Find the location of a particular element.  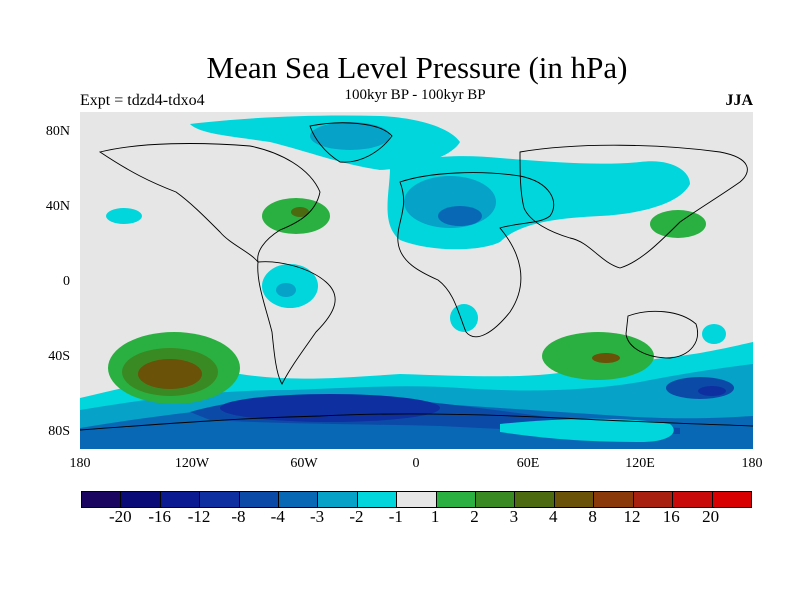

colorbar-label: -8 is located at coordinates (238, 516).